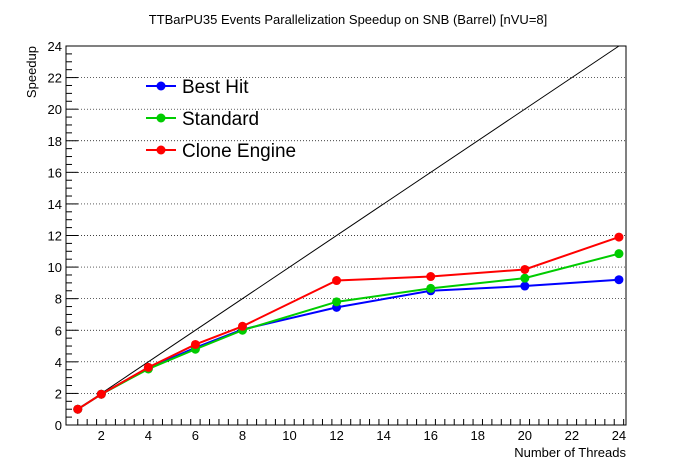 The height and width of the screenshot is (472, 696). Describe the element at coordinates (195, 435) in the screenshot. I see `x-tick-label: 6` at that location.